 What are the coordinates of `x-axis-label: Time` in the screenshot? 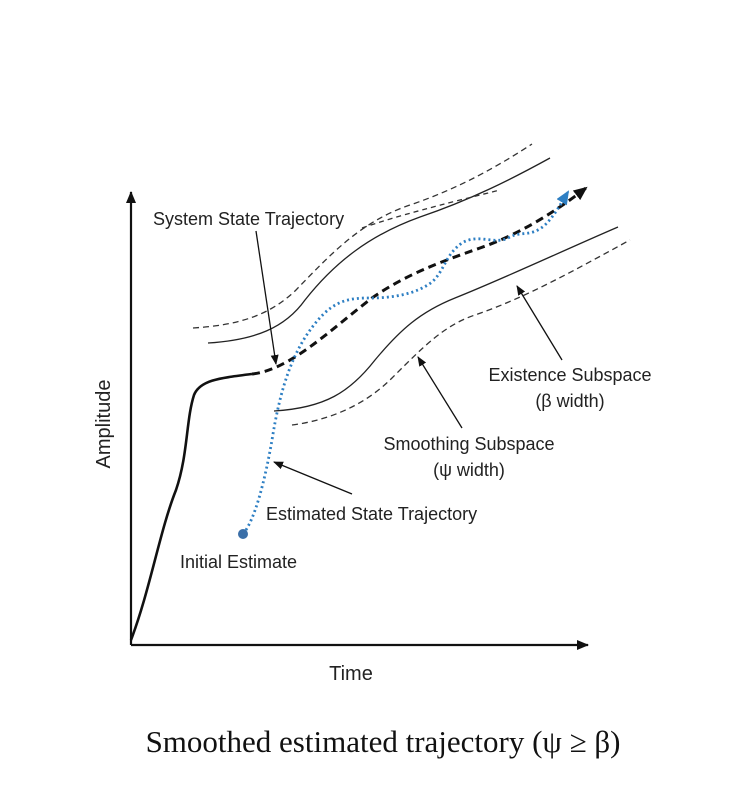 It's located at (351, 674).